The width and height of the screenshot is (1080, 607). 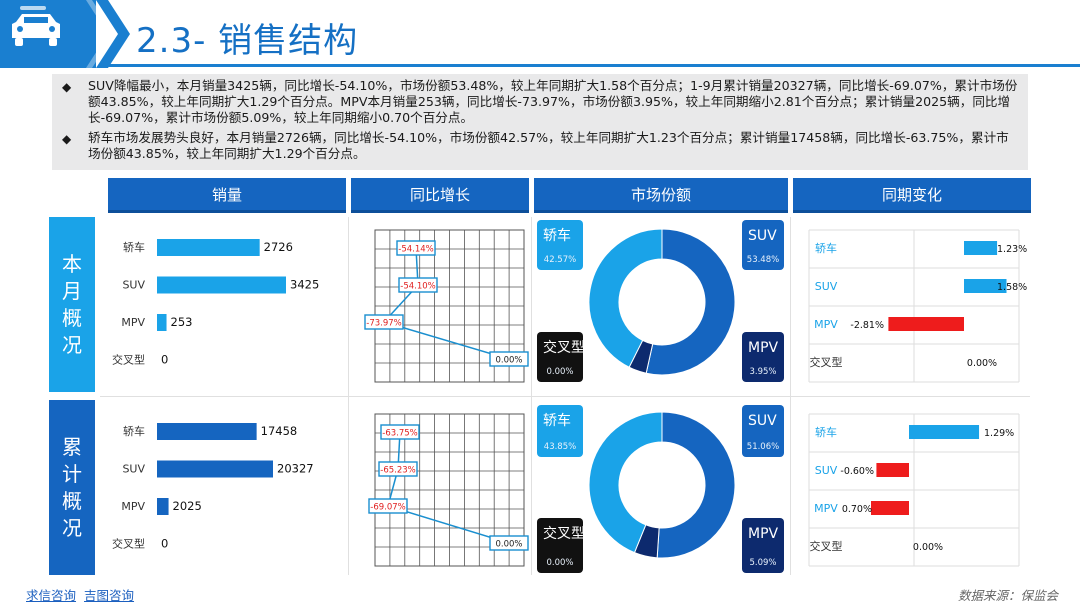 I want to click on banner-graphic, so click(x=65, y=34).